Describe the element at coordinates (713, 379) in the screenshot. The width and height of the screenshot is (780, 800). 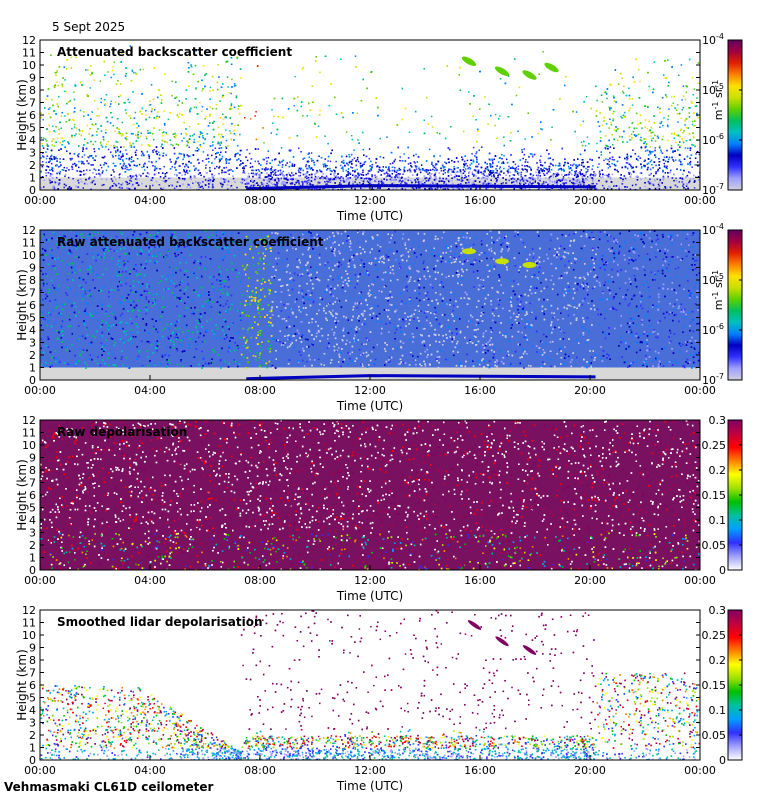
I see `colorbar-tick-label: 10⁻⁷` at that location.